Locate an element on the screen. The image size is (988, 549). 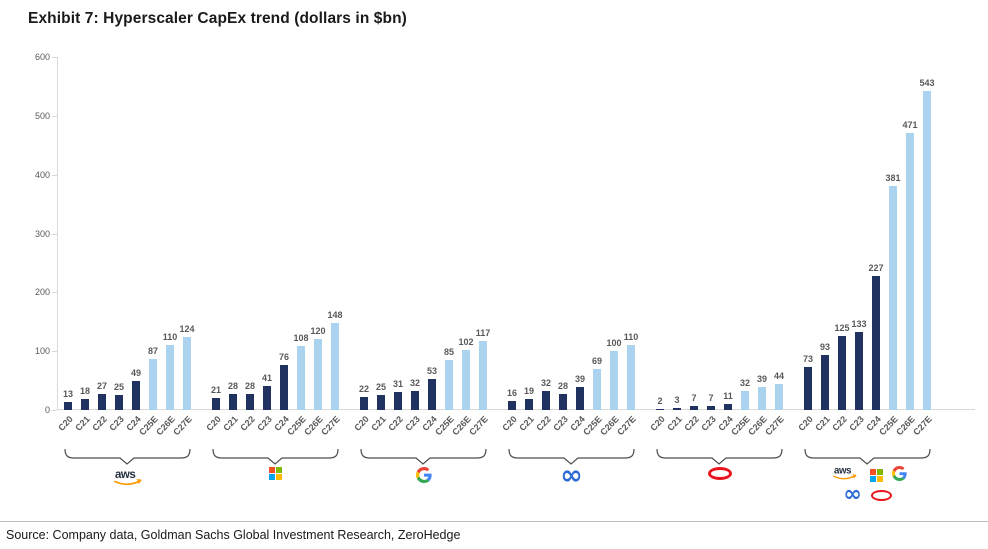
bar-value-label: 93 is located at coordinates (825, 347).